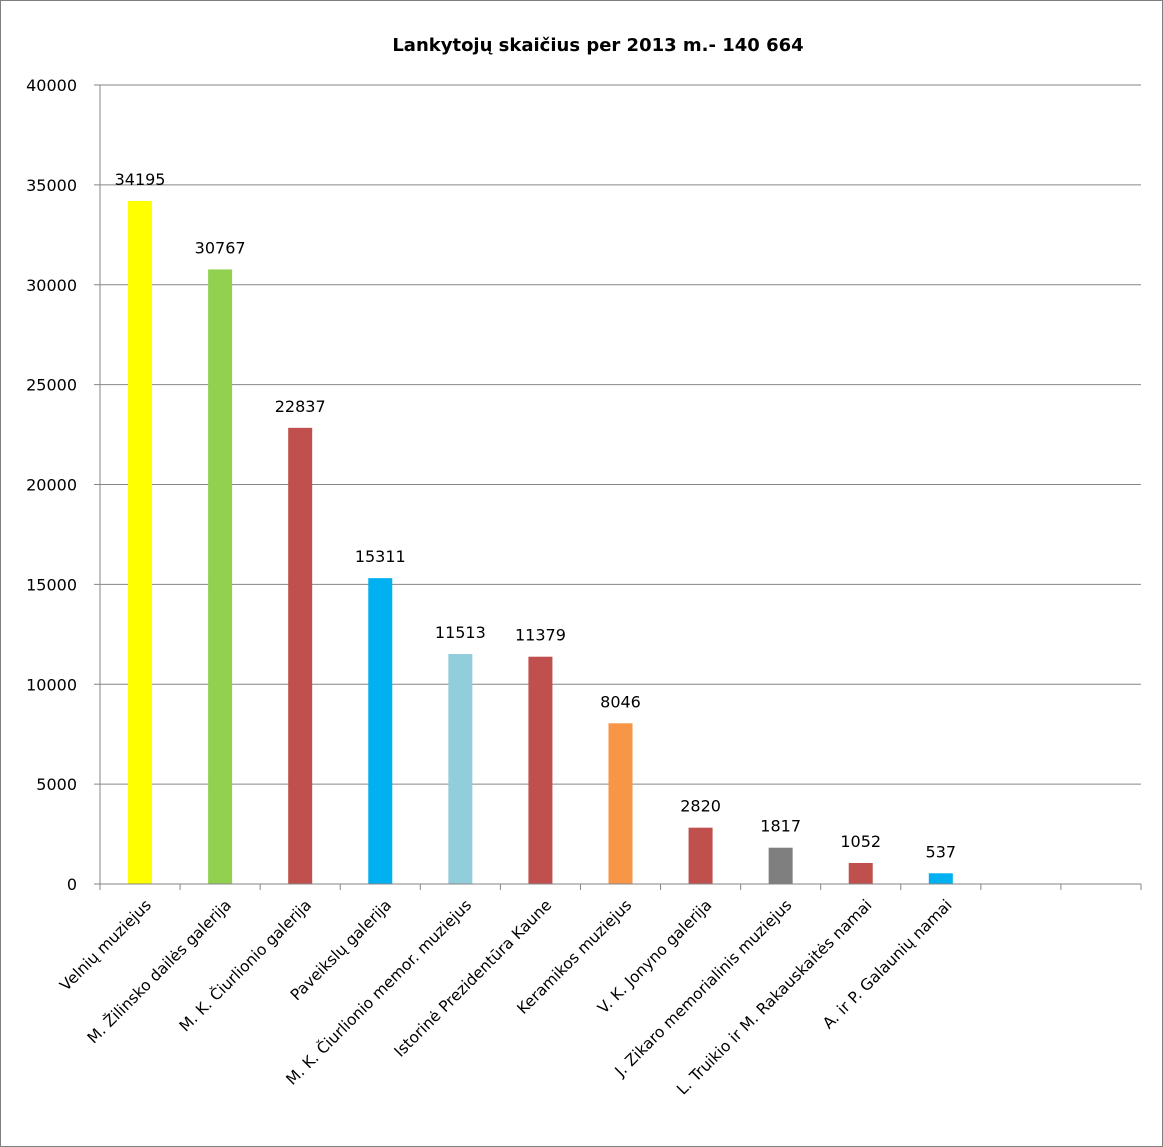 The width and height of the screenshot is (1163, 1147). Describe the element at coordinates (220, 247) in the screenshot. I see `data-label: 30767` at that location.